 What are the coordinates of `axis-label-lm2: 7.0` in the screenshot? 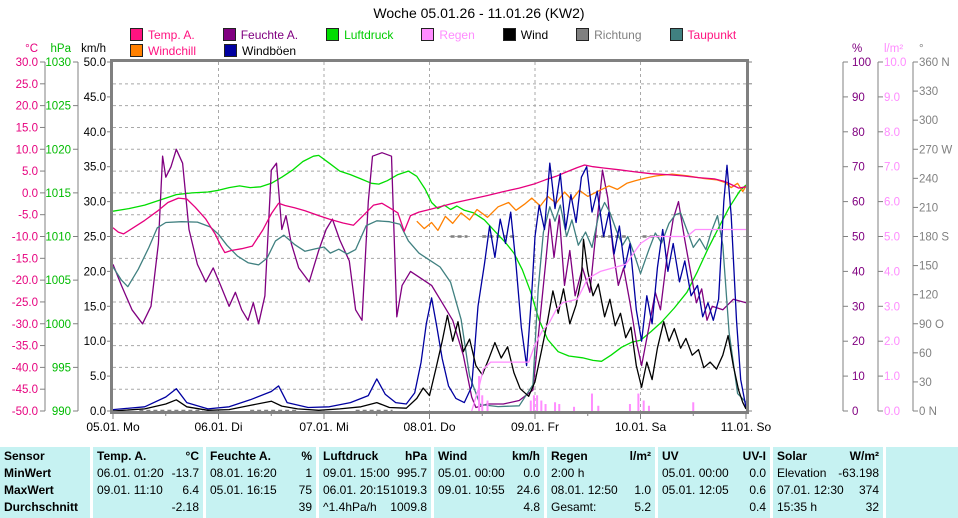 It's located at (892, 168).